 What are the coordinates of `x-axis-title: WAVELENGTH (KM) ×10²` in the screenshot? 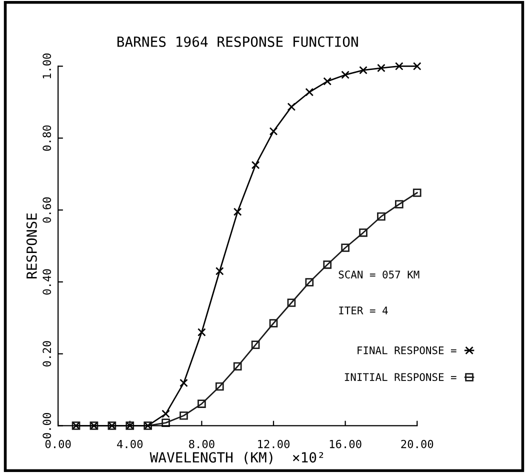 It's located at (237, 458).